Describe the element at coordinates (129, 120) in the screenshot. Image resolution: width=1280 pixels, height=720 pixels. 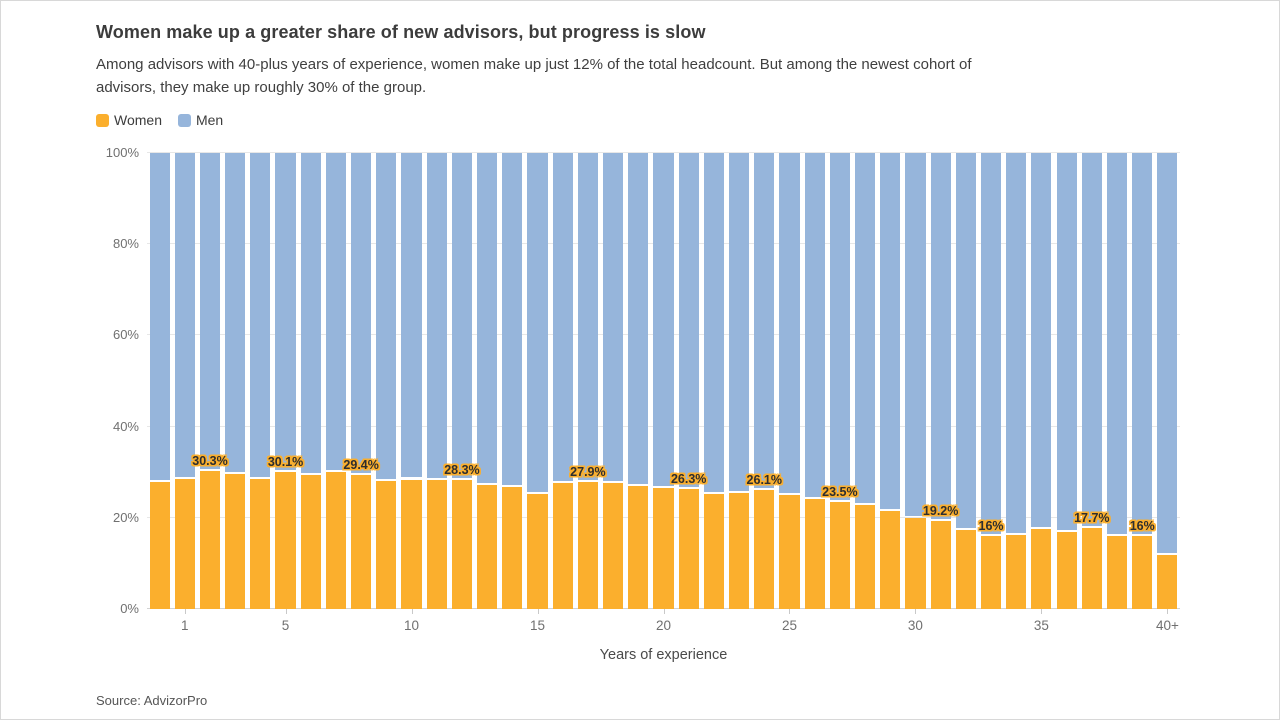
I see `legend-item-women: Women` at that location.